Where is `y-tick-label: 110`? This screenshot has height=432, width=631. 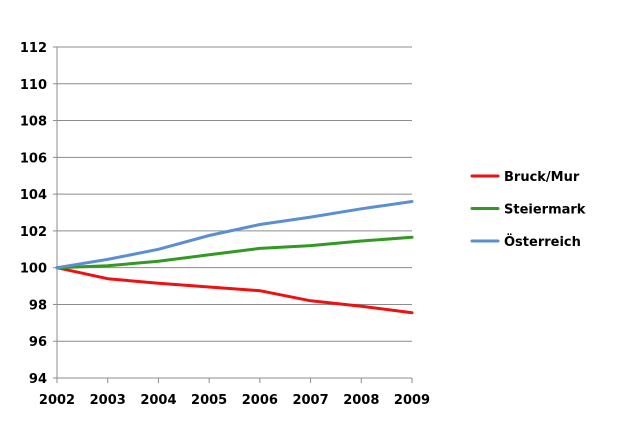
y-tick-label: 110 is located at coordinates (33, 85).